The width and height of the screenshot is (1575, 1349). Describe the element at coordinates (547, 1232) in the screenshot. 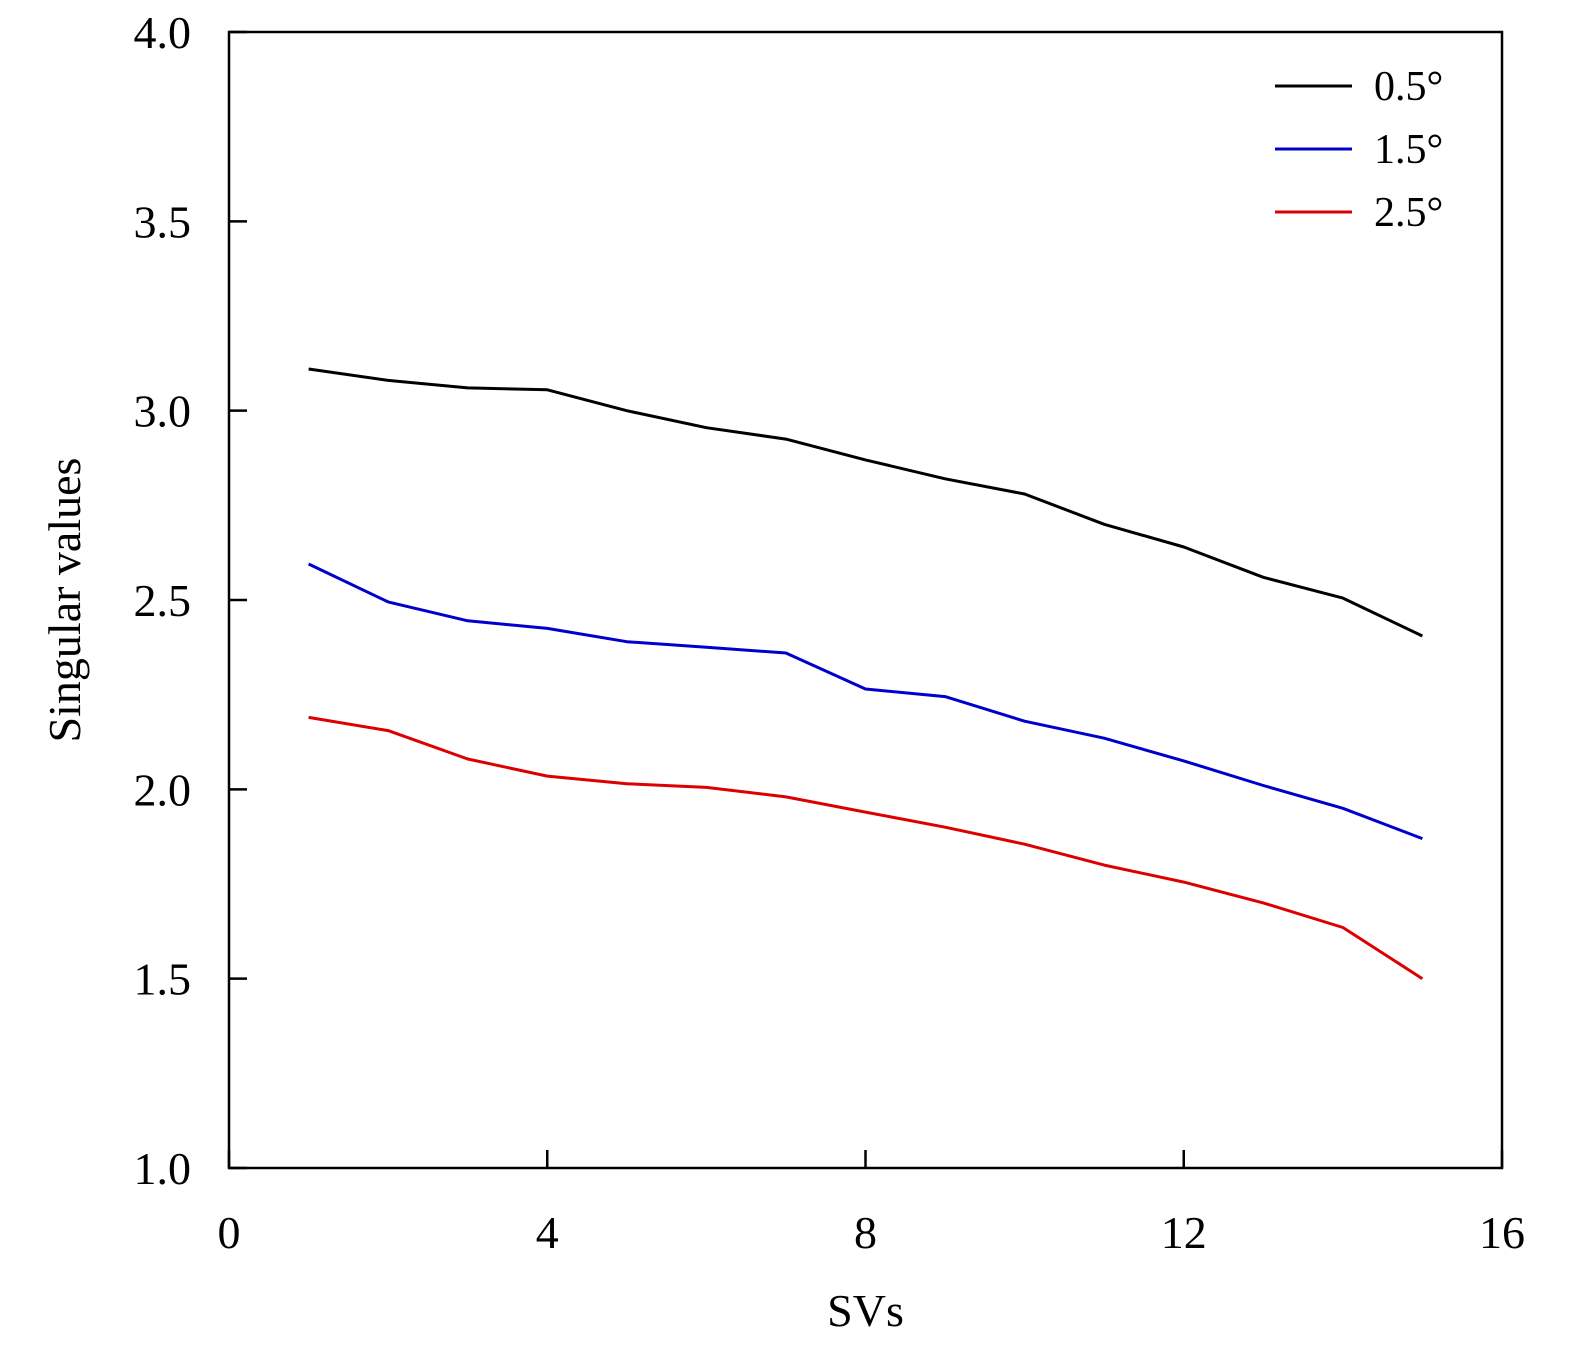

I see `x-tick-label: 4` at that location.